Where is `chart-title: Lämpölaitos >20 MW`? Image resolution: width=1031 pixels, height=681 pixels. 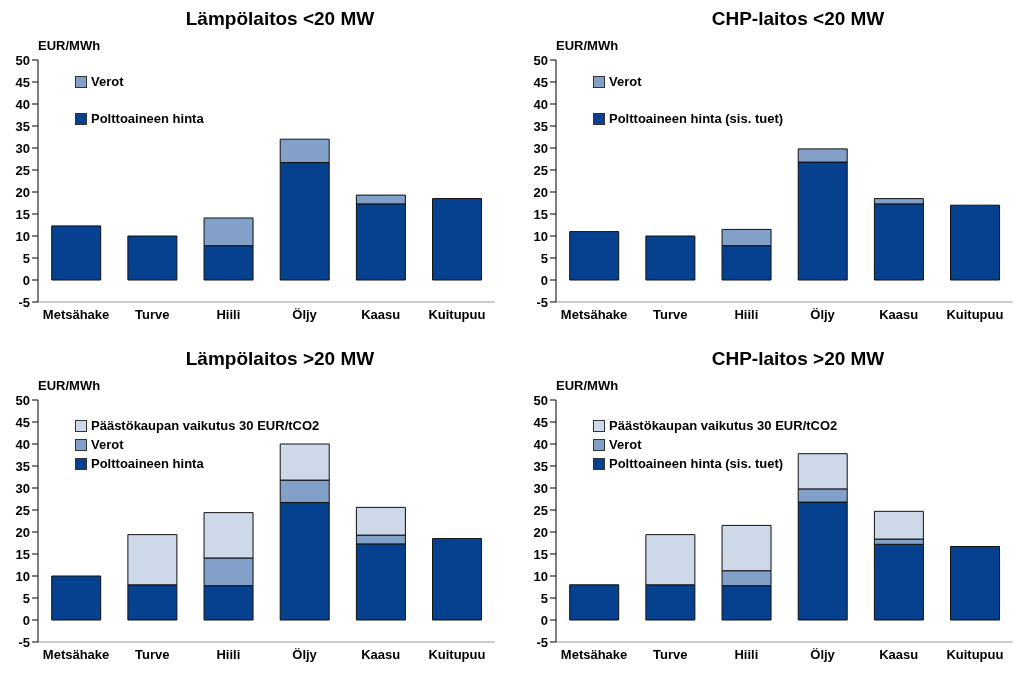 chart-title: Lämpölaitos >20 MW is located at coordinates (280, 359).